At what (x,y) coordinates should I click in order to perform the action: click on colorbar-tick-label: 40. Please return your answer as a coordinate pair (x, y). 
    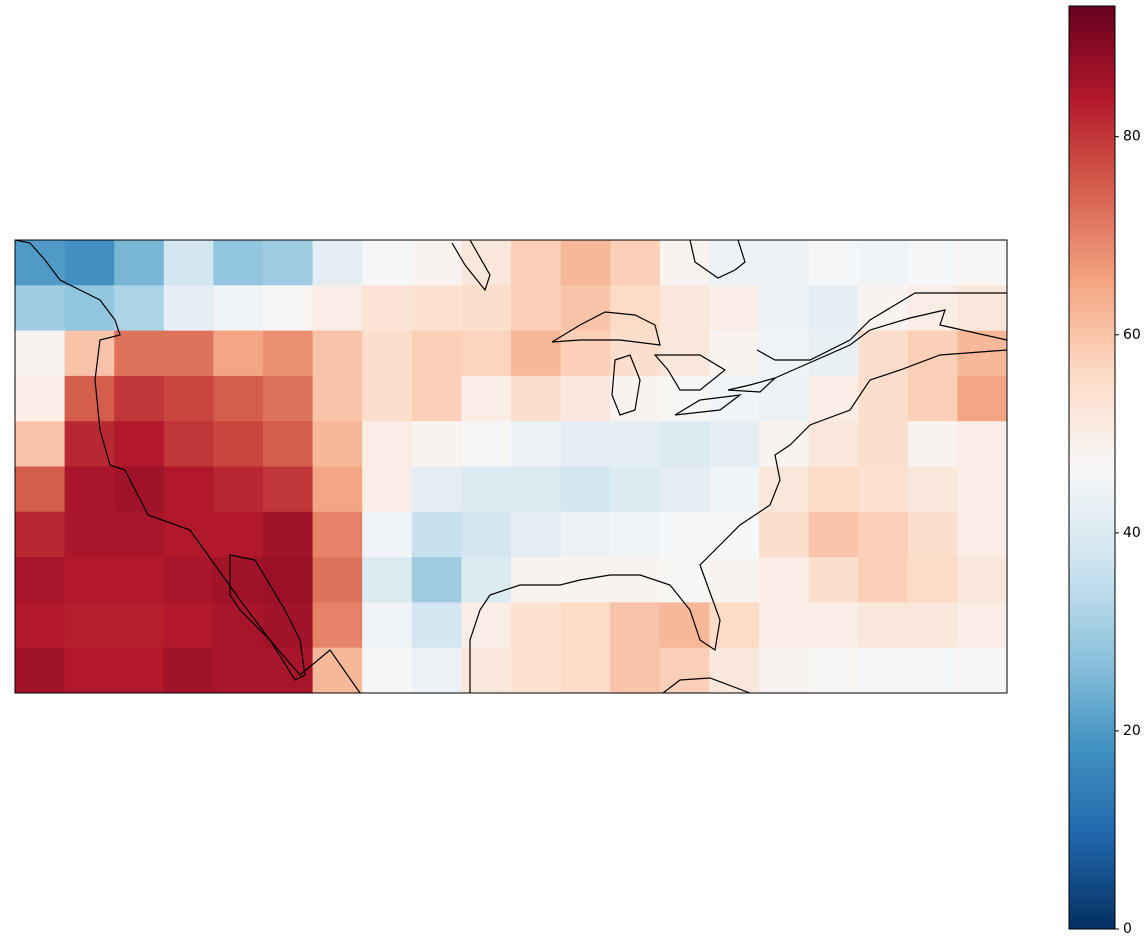
    Looking at the image, I should click on (1132, 533).